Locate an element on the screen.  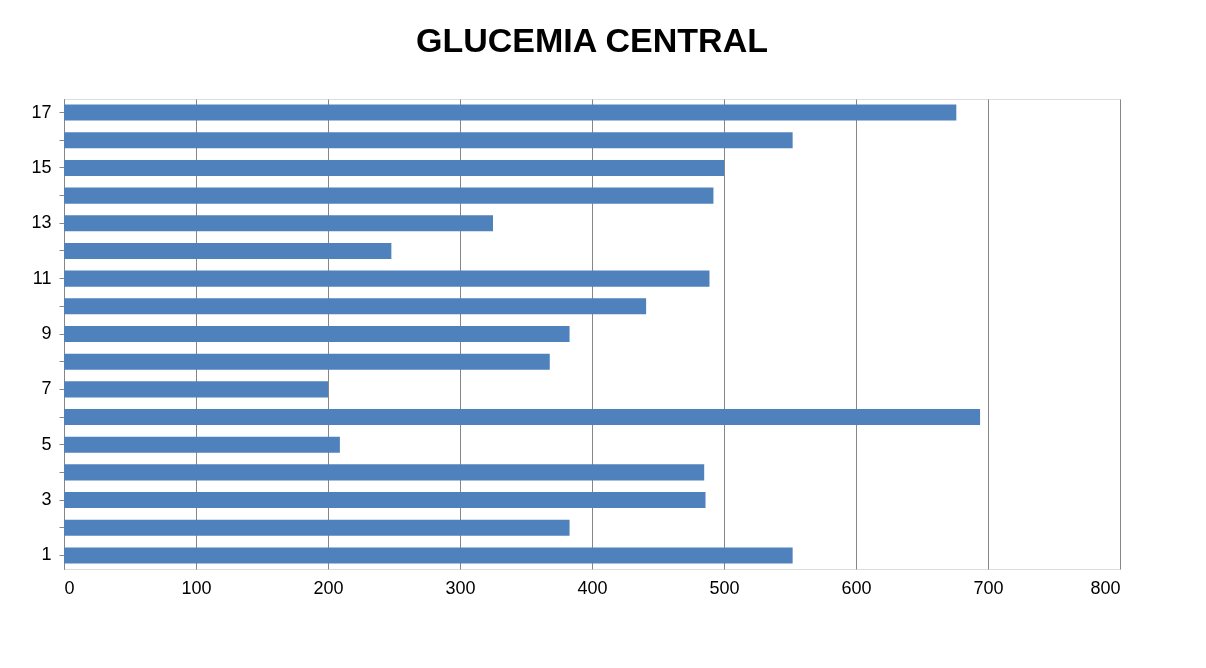
y-tick-label: 7 is located at coordinates (46, 388).